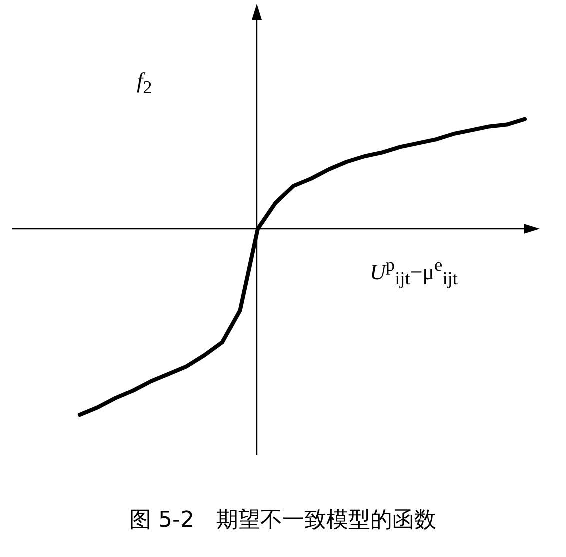 This screenshot has width=566, height=557. What do you see at coordinates (144, 83) in the screenshot?
I see `y-axis-title: f$_{2}$` at bounding box center [144, 83].